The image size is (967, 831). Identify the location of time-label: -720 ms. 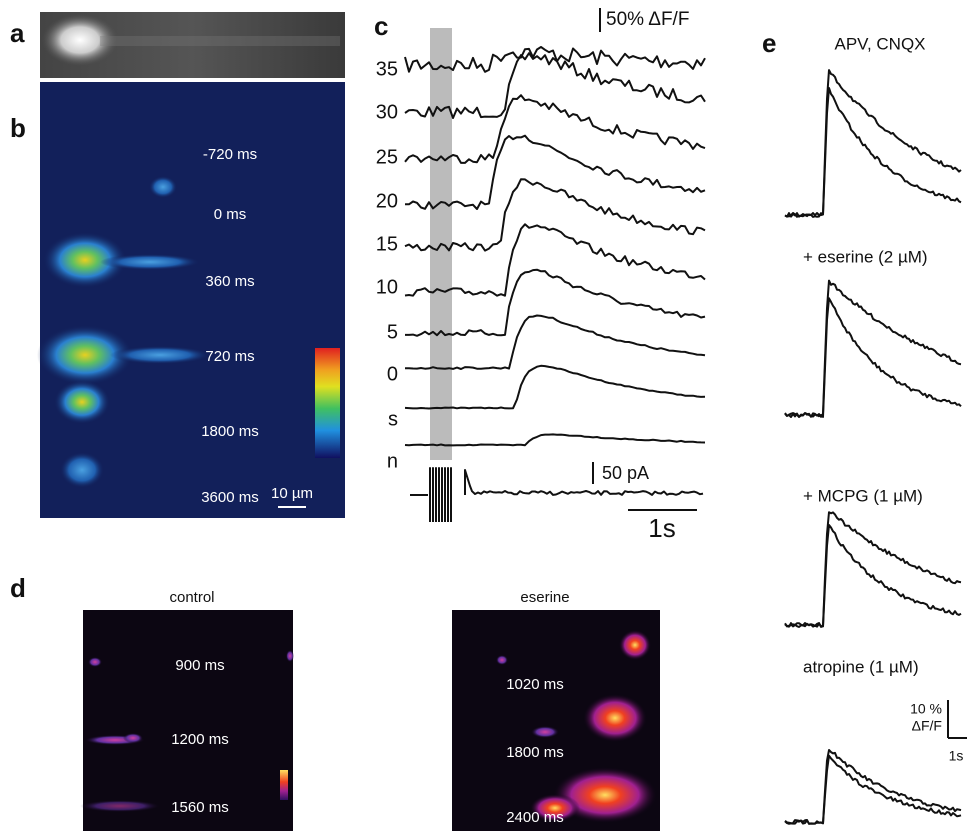
(230, 154).